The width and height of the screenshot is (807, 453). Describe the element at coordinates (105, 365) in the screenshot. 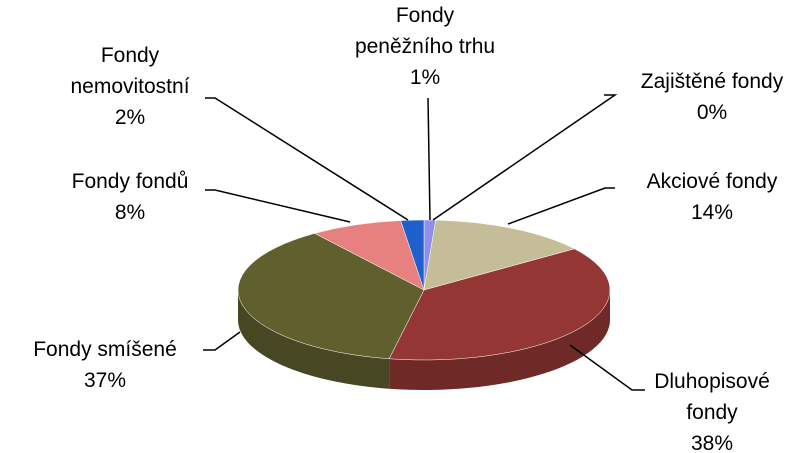

I see `data-label: Fondy smíšené 37%` at that location.